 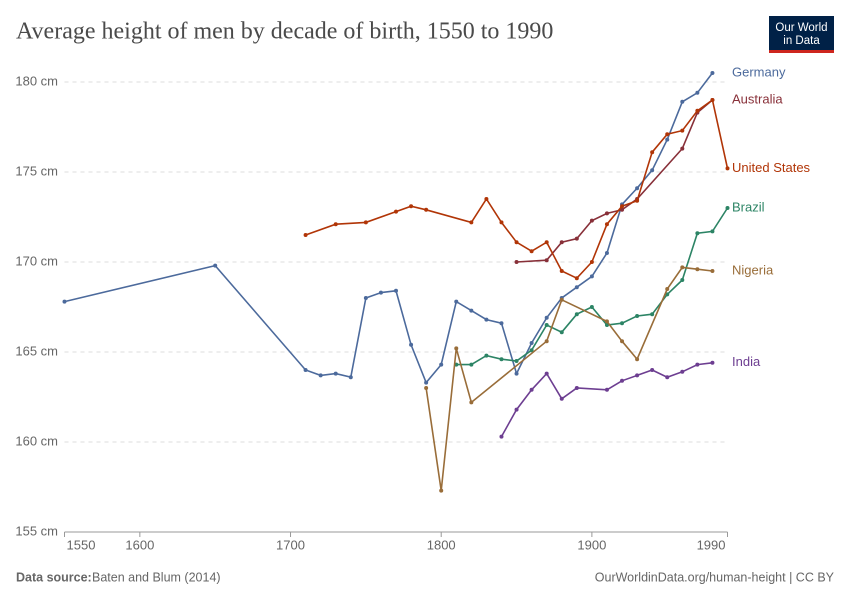 What do you see at coordinates (156, 577) in the screenshot?
I see `source: Baten and Blum (2014)` at bounding box center [156, 577].